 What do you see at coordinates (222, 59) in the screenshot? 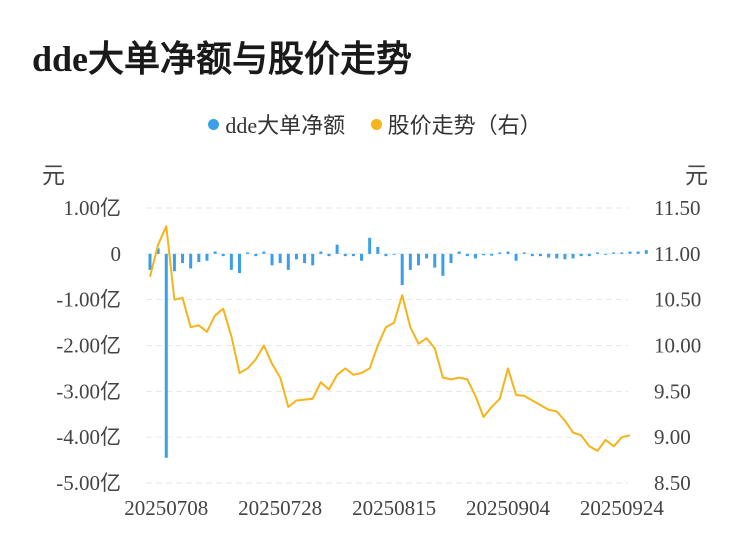
I see `chart-title: dde大单净额与股价走势` at bounding box center [222, 59].